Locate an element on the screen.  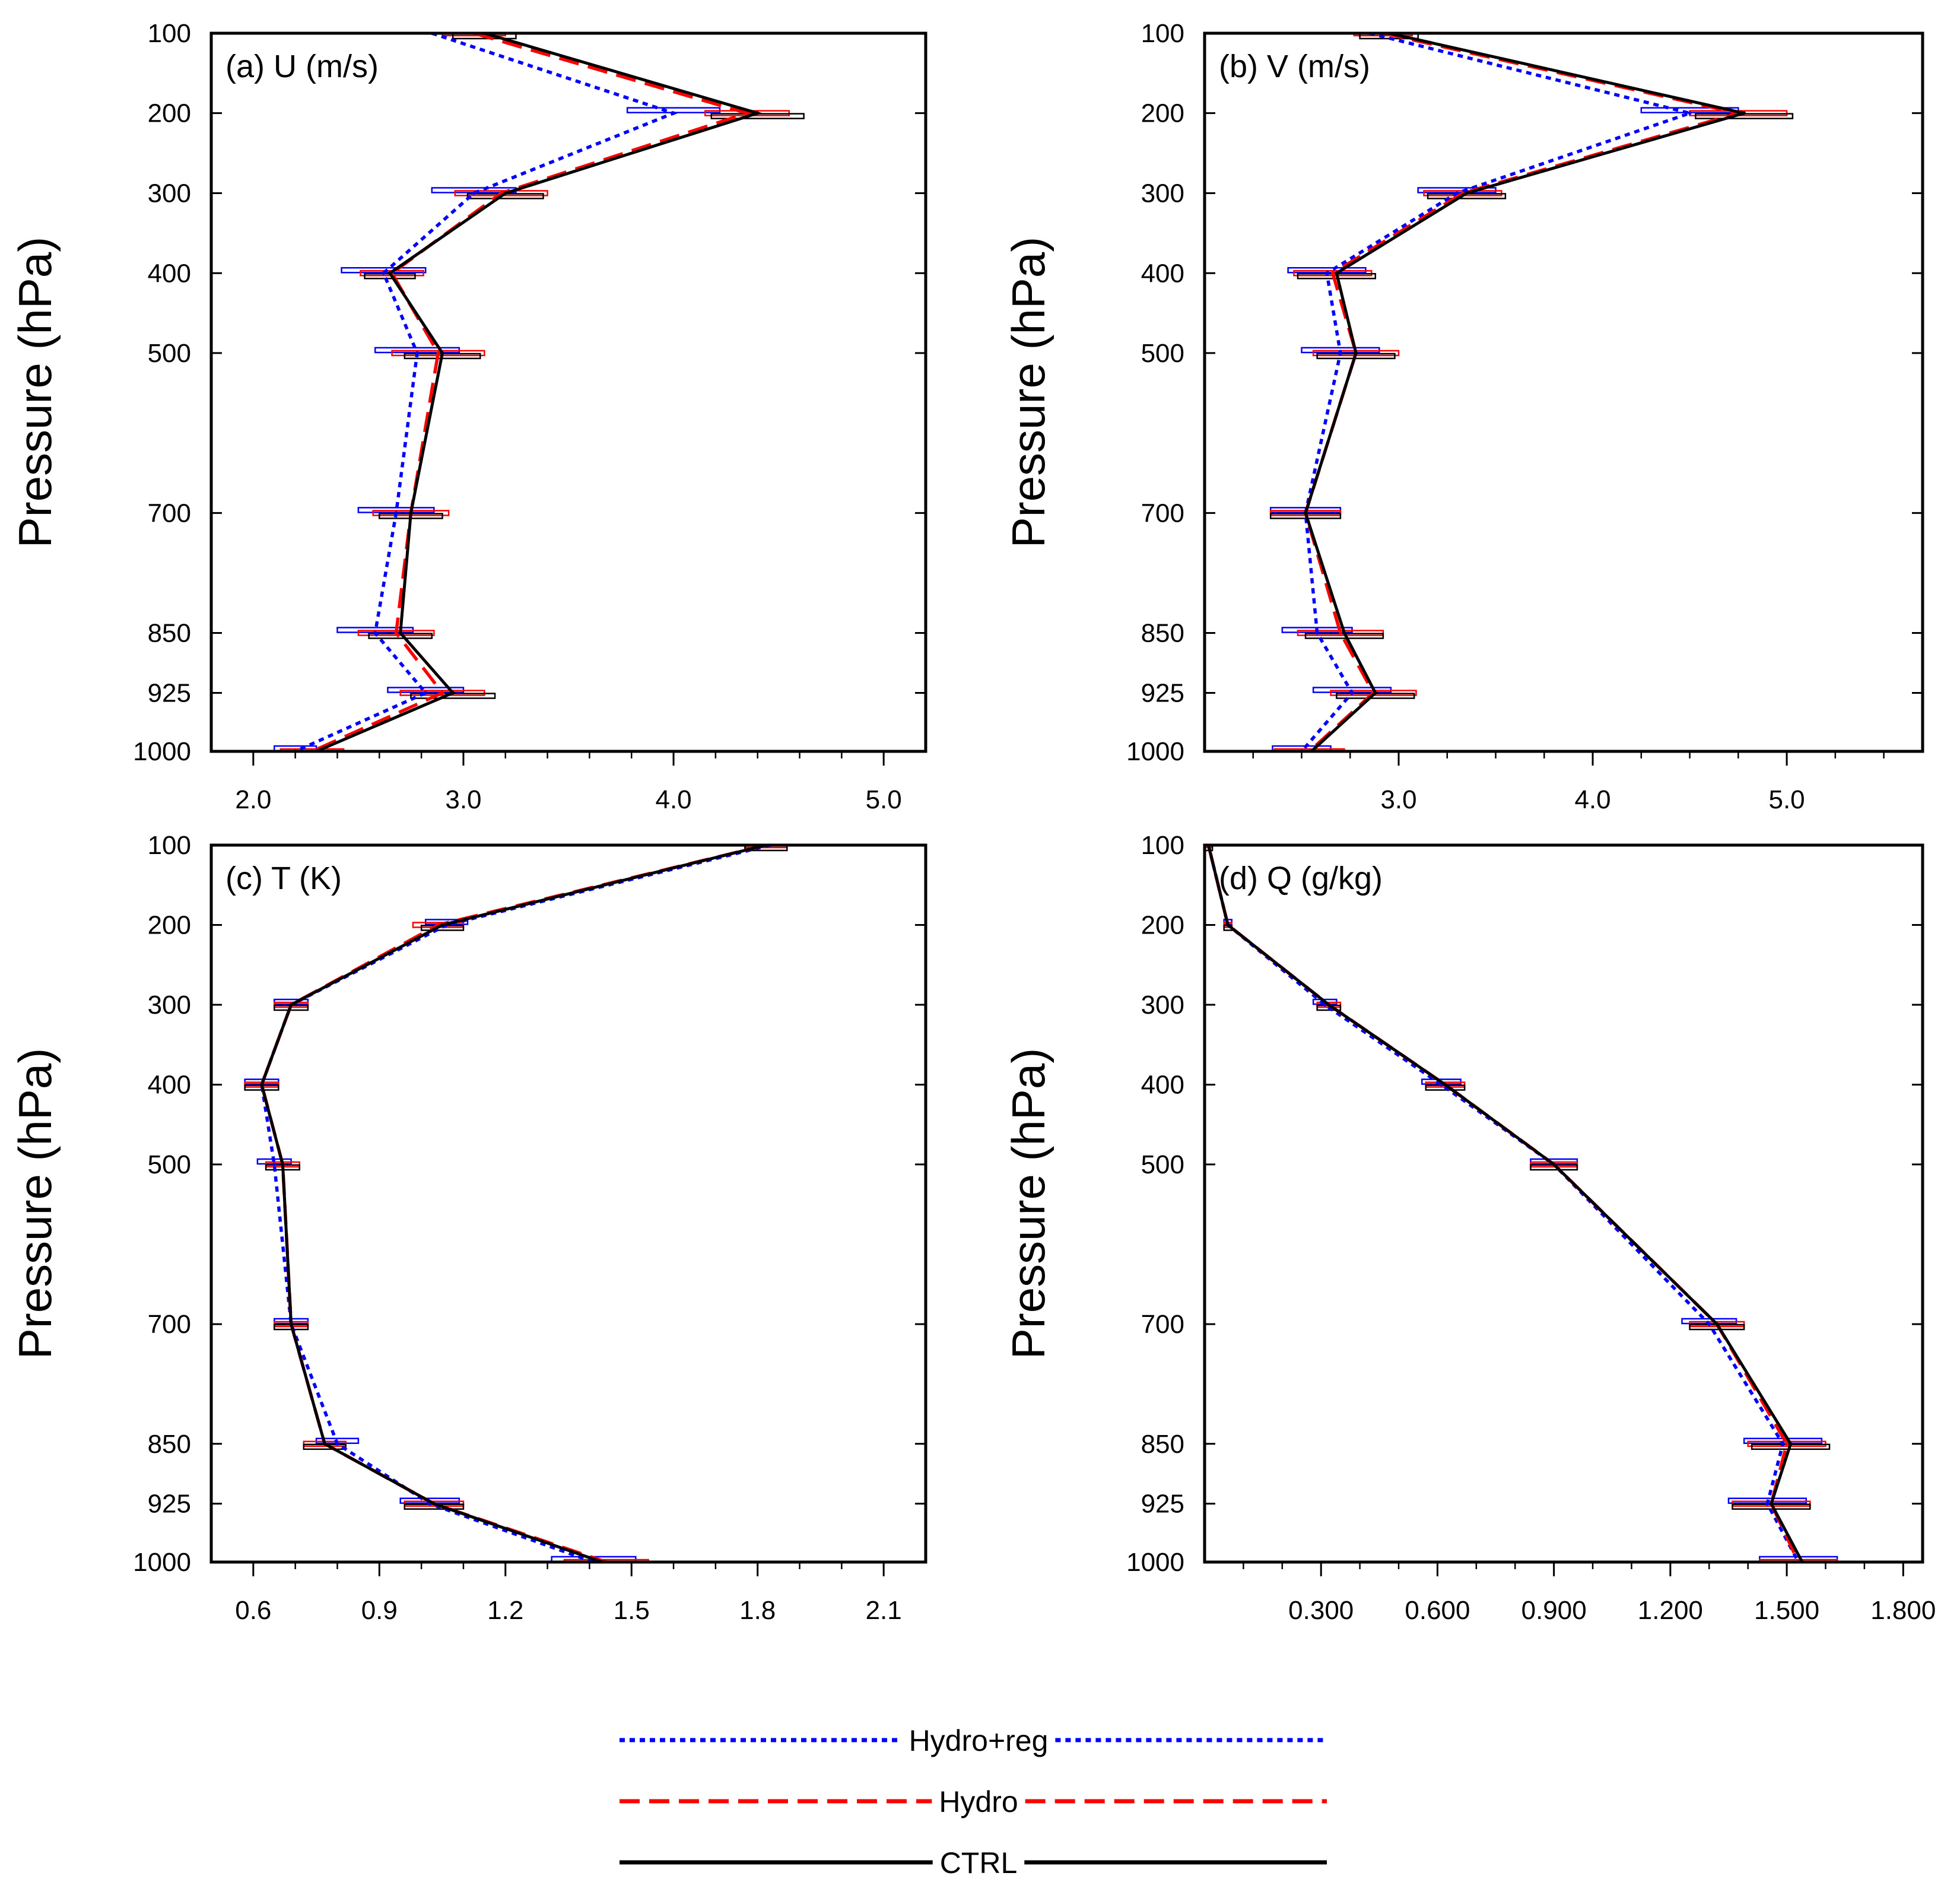
series-line-hydro is located at coordinates (532, 392).